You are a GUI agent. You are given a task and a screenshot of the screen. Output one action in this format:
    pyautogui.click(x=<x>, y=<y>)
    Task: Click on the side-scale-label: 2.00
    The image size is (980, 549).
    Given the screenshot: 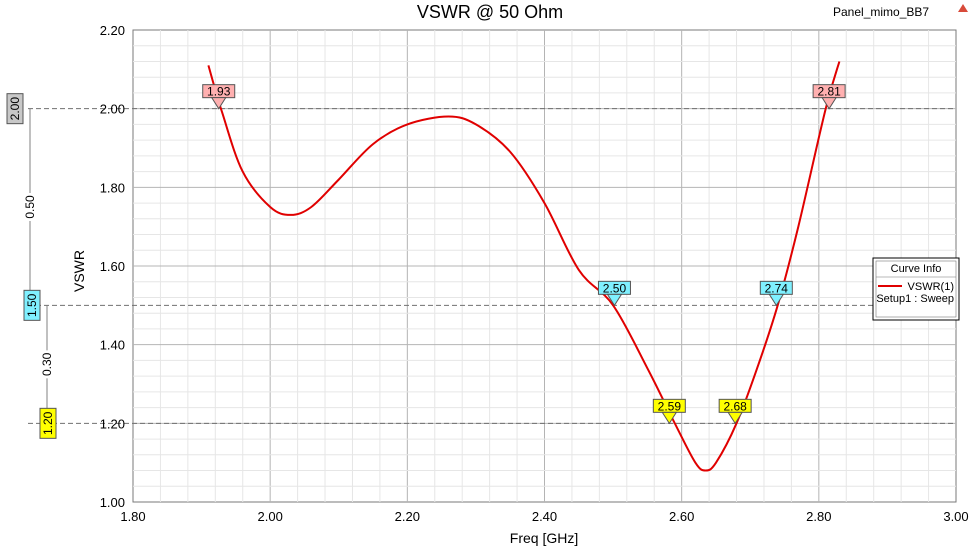 What is the action you would take?
    pyautogui.click(x=15, y=109)
    